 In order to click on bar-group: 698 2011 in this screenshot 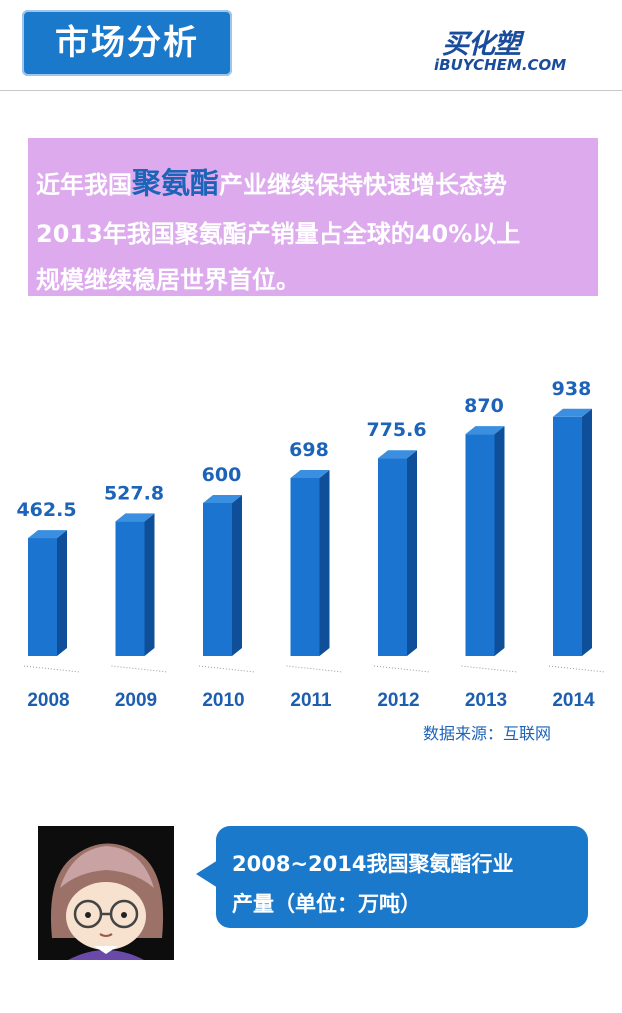, I will do `click(310, 575)`.